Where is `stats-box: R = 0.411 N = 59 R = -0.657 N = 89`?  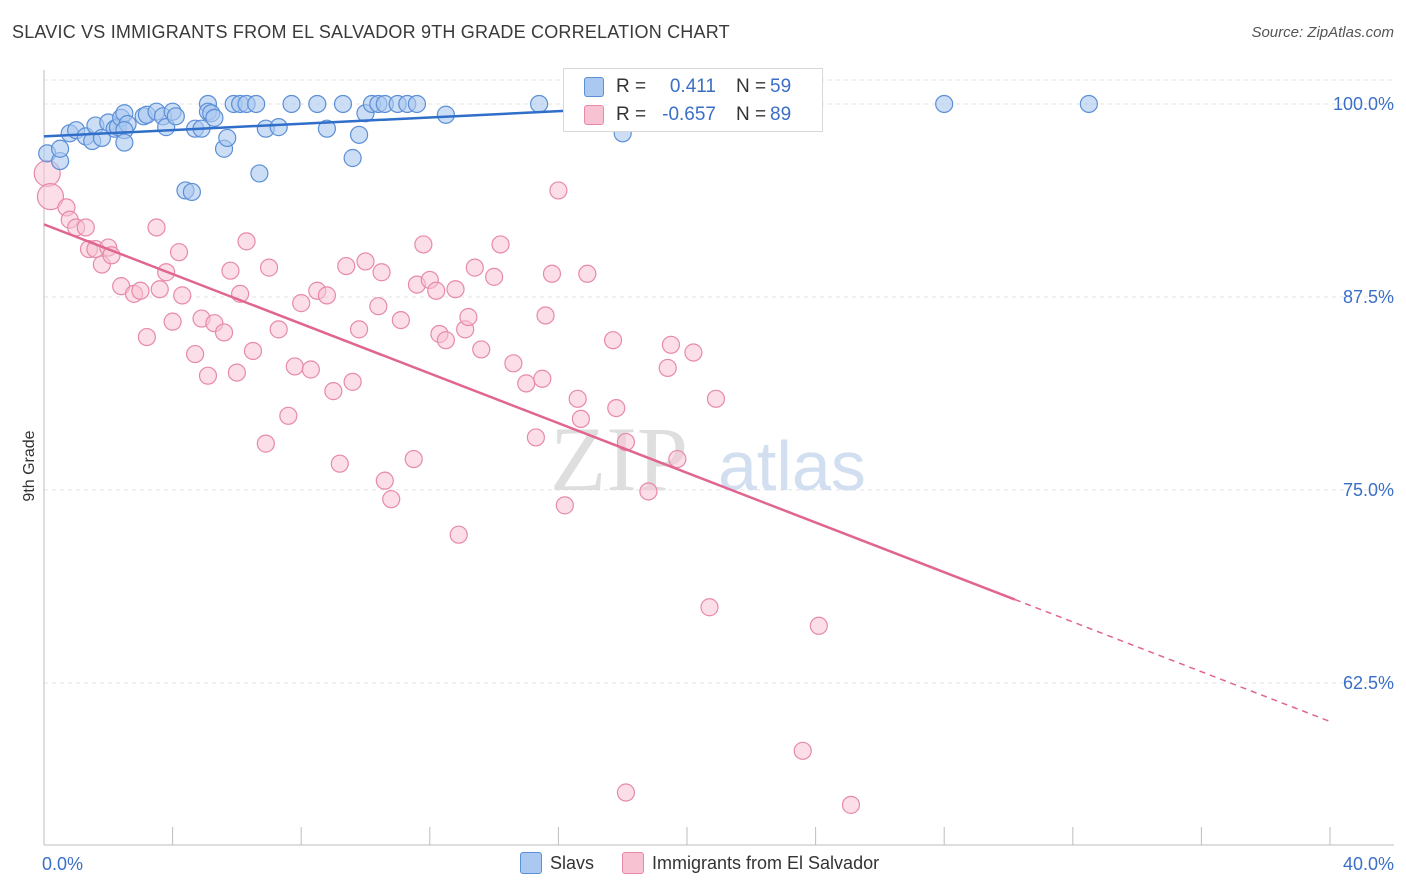 stats-box: R = 0.411 N = 59 R = -0.657 N = 89 is located at coordinates (693, 100).